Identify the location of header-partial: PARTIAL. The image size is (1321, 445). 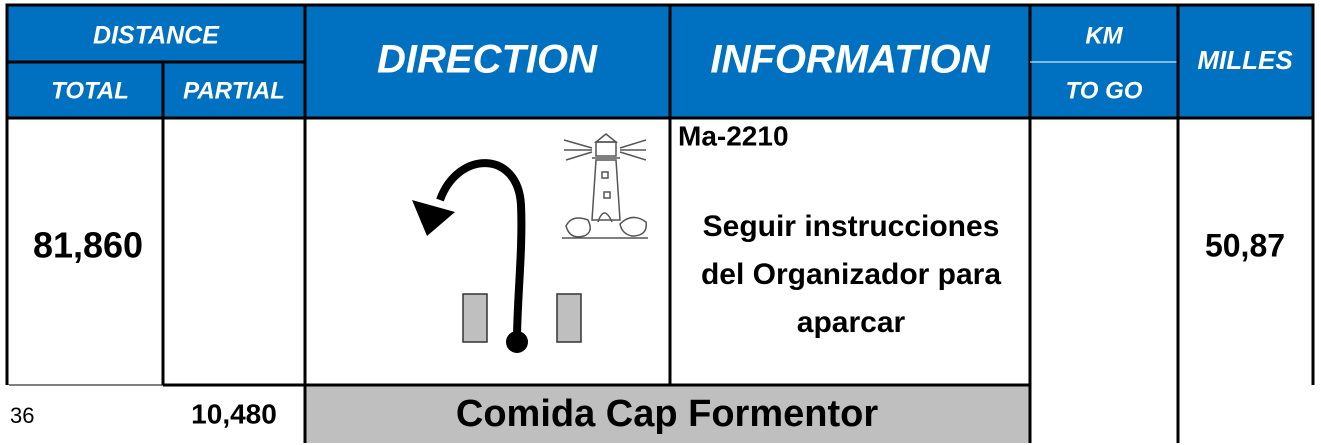
(234, 90).